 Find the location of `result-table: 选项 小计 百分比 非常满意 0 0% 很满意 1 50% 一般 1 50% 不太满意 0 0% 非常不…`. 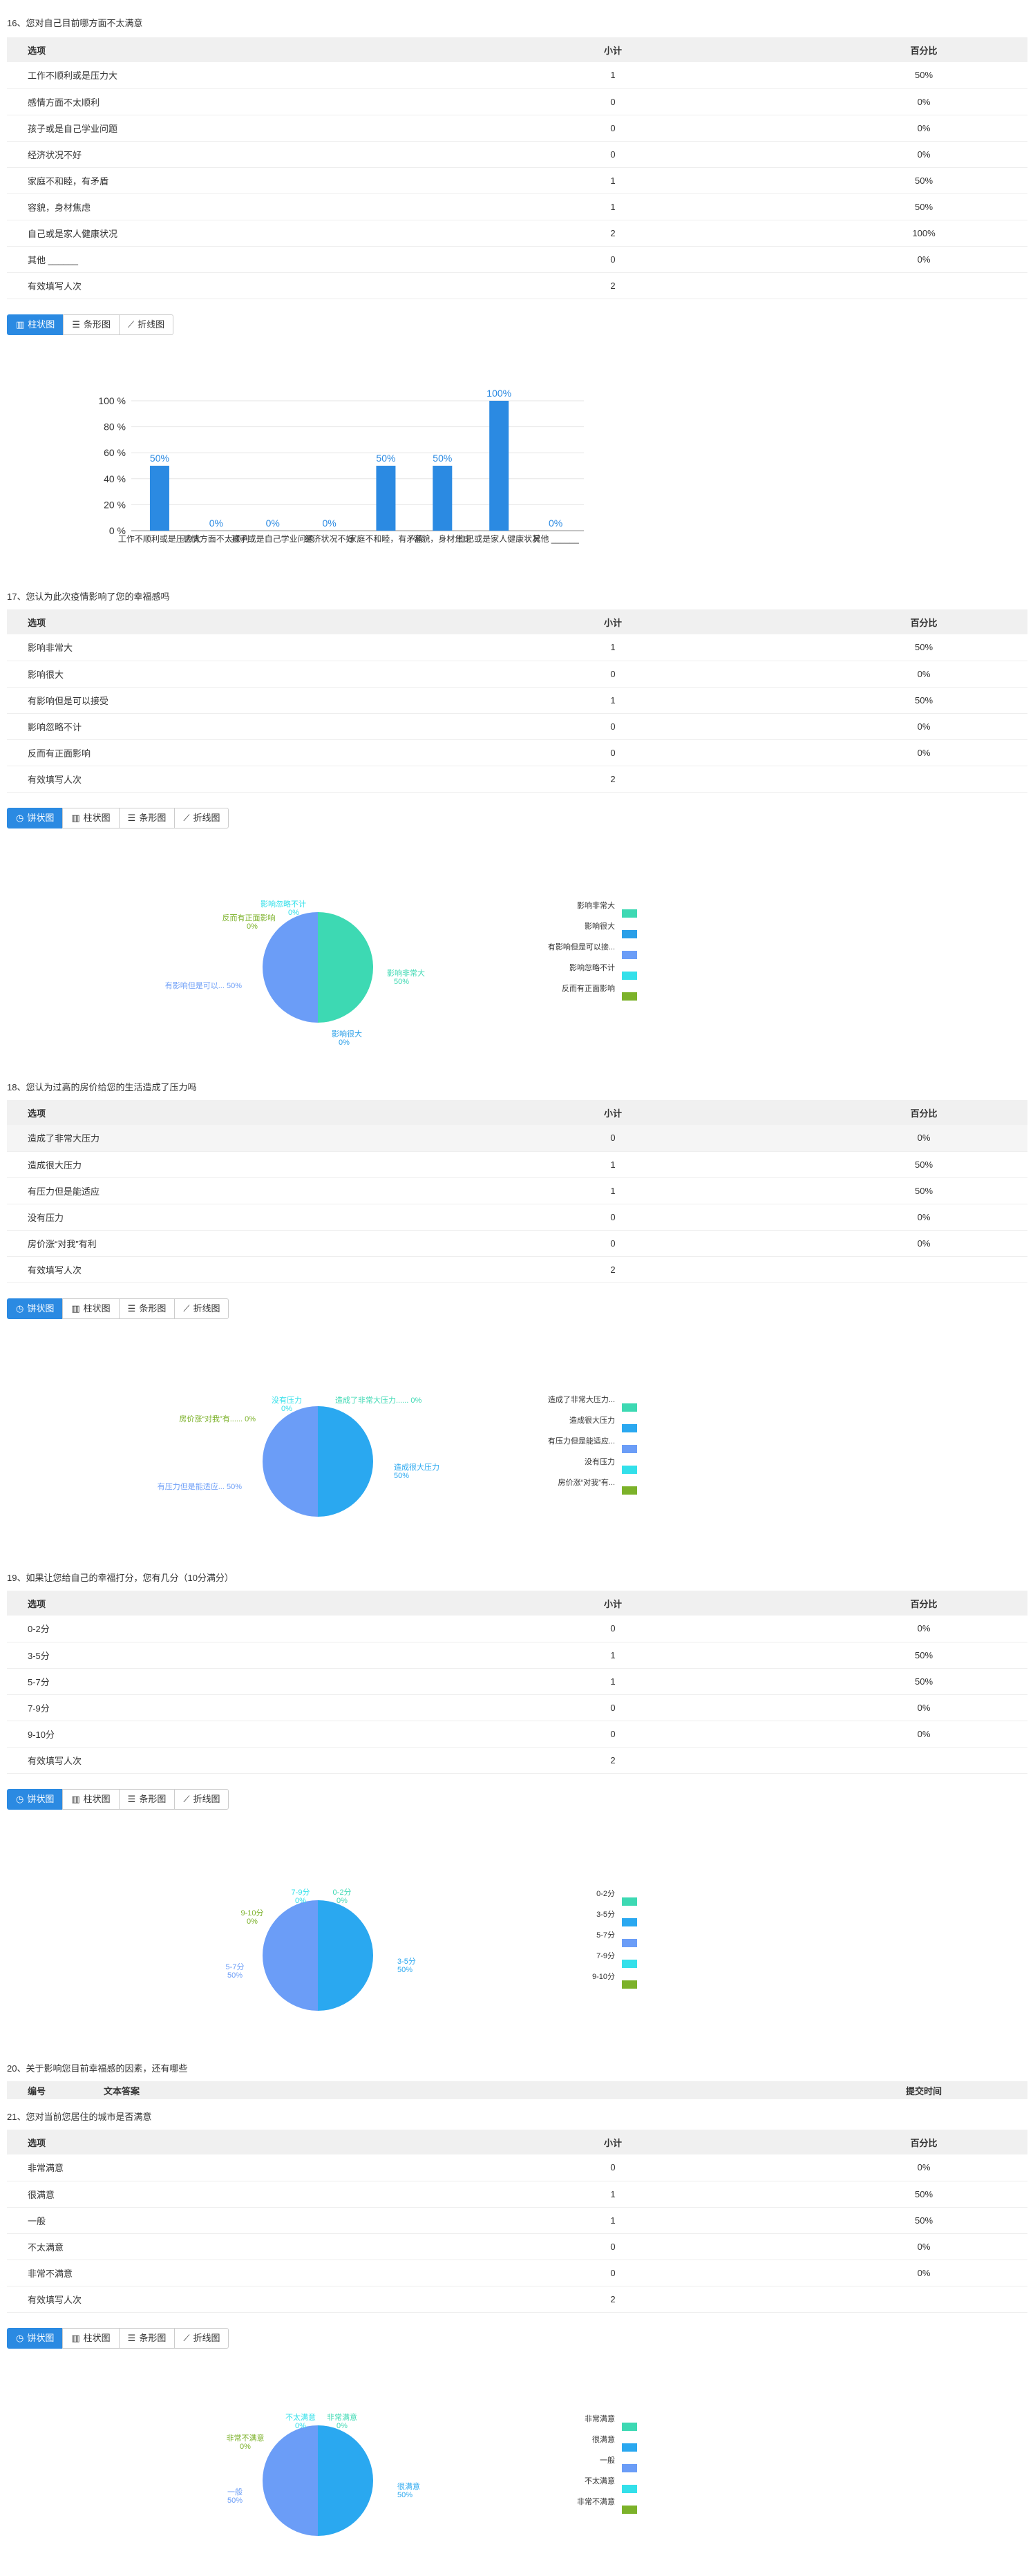

result-table: 选项 小计 百分比 非常满意 0 0% 很满意 1 50% 一般 1 50% 不太满意 0 0% 非常不… is located at coordinates (517, 2221).